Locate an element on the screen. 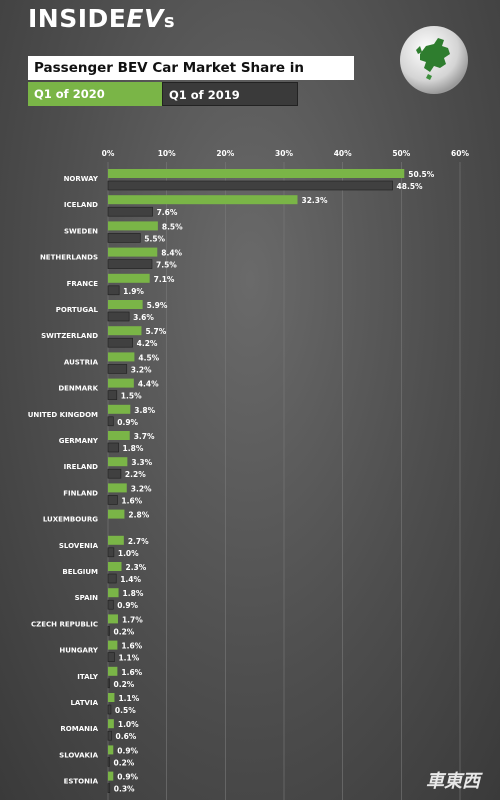 The image size is (500, 800). x-tick-label: 0% is located at coordinates (108, 153).